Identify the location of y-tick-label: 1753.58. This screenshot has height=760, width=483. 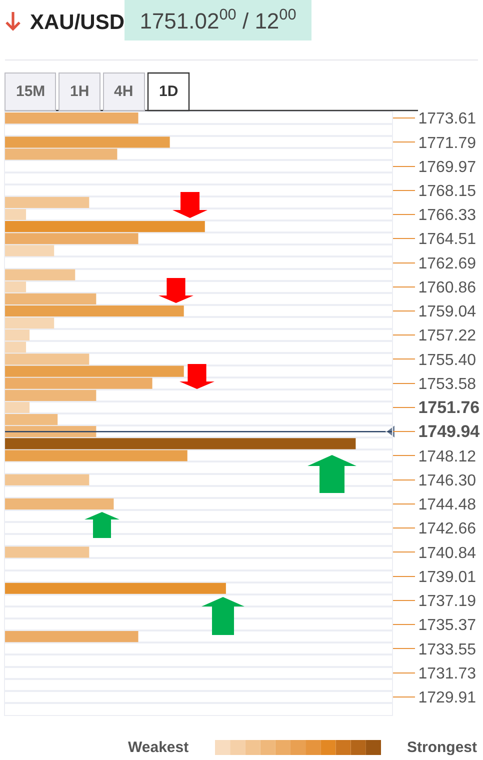
(447, 384).